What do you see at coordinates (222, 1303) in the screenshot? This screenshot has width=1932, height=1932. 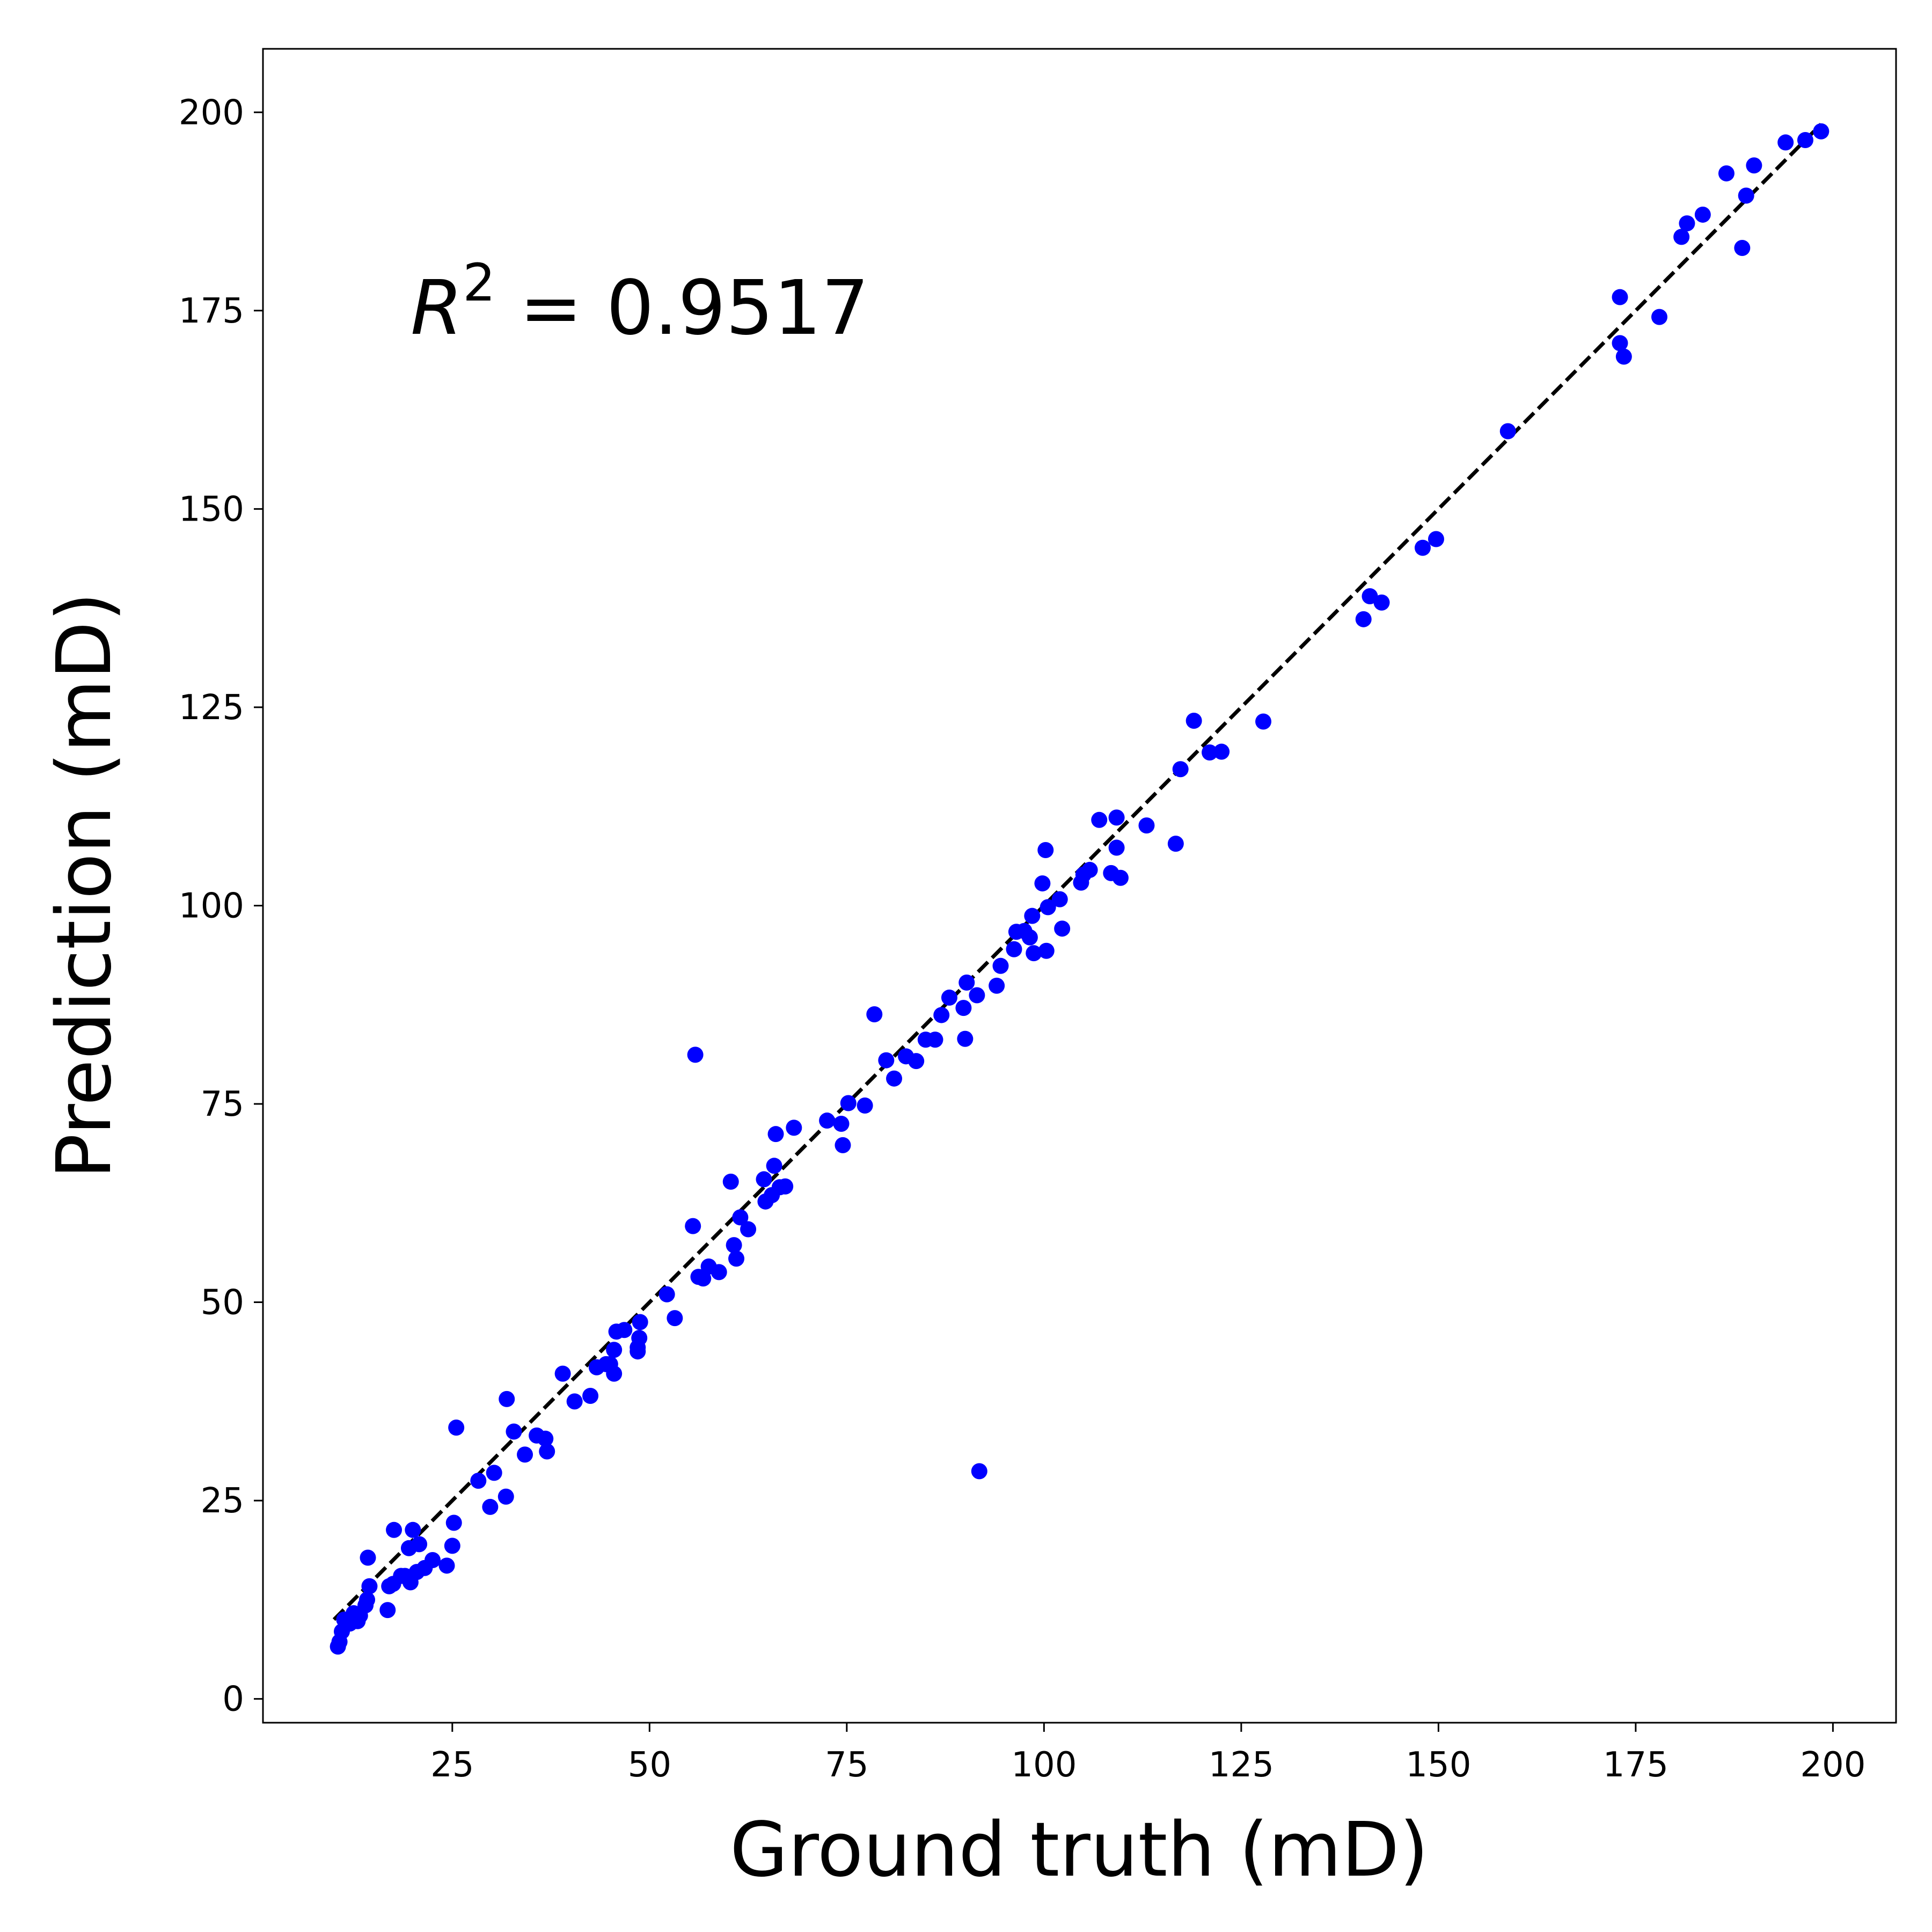 I see `y-tick-label: 50` at bounding box center [222, 1303].